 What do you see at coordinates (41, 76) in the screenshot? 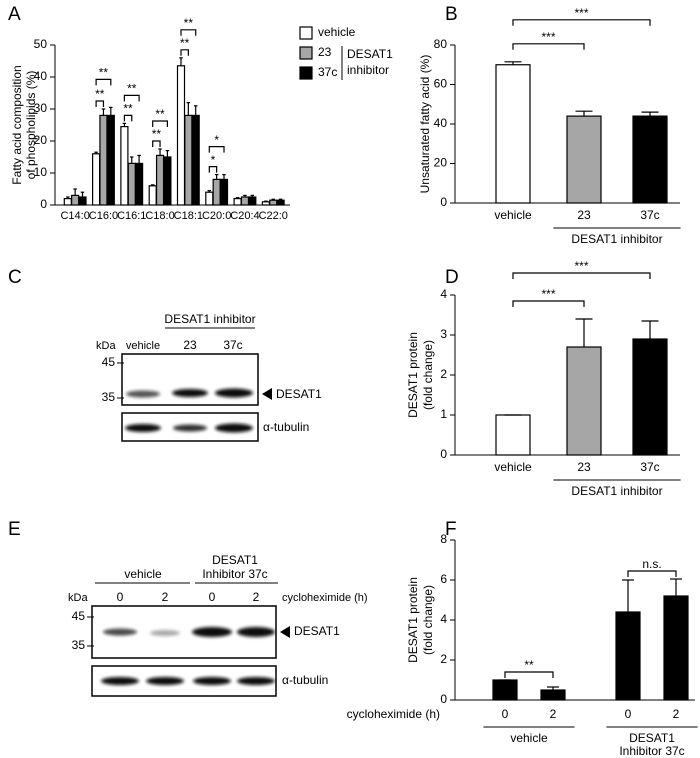
I see `y-tick-label: 40` at bounding box center [41, 76].